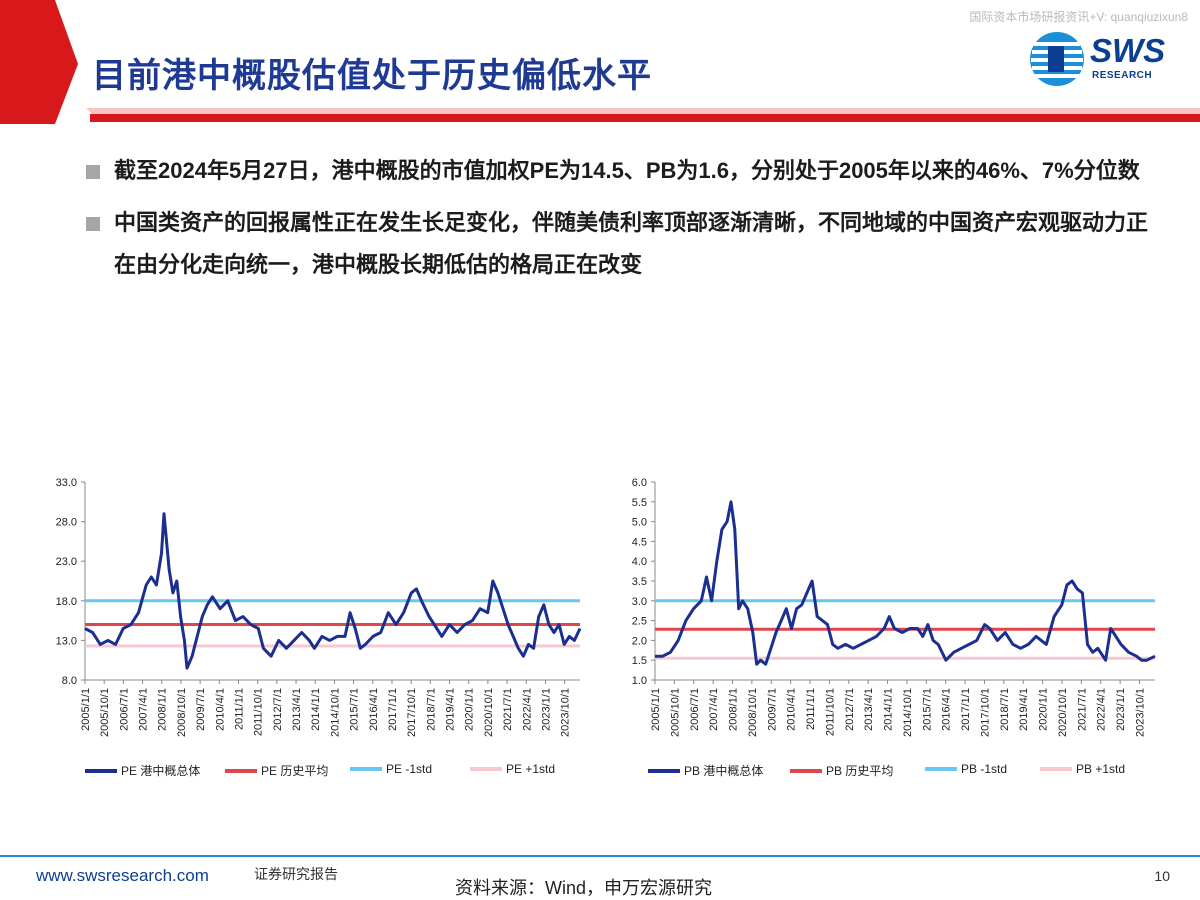  What do you see at coordinates (276, 770) in the screenshot?
I see `legend-item: PE 历史平均` at bounding box center [276, 770].